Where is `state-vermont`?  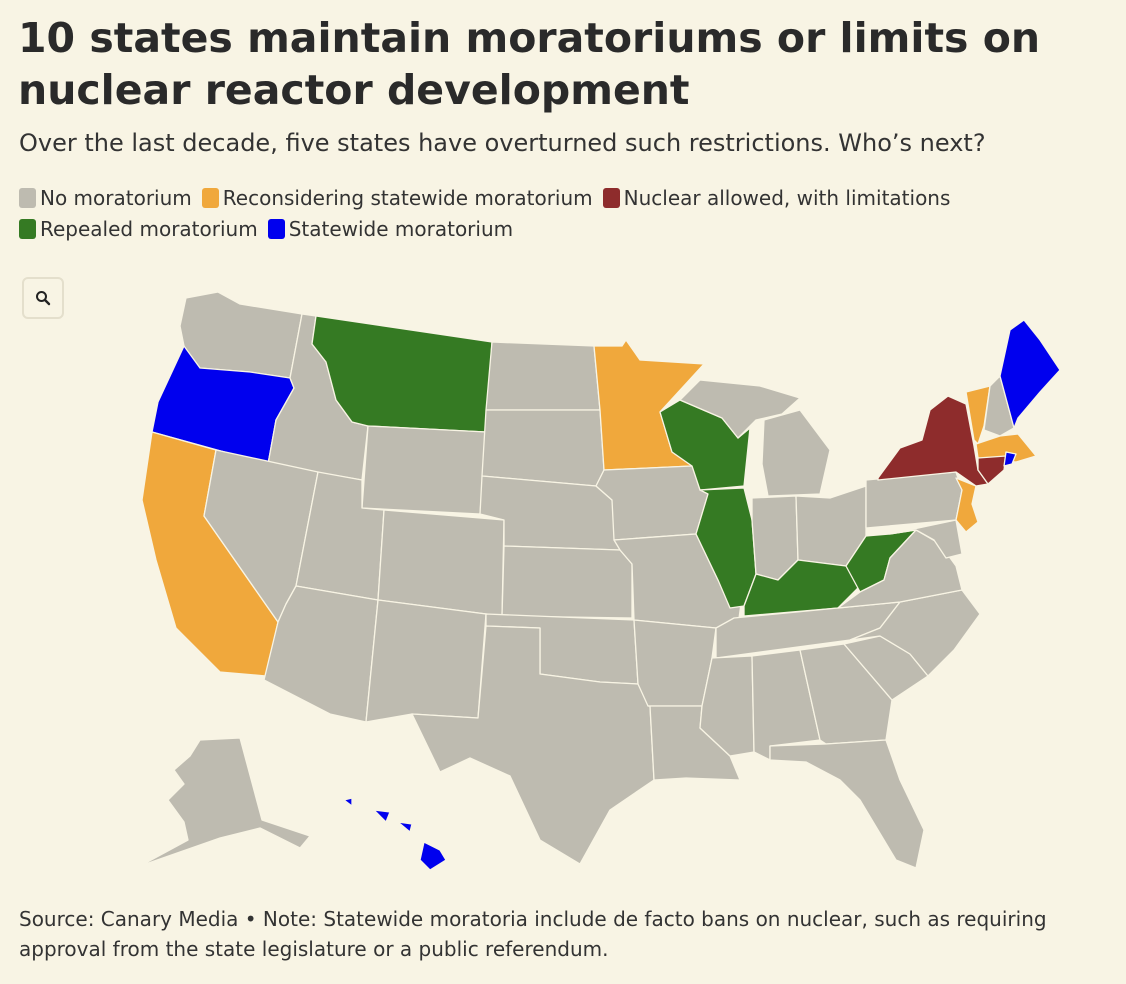 state-vermont is located at coordinates (978, 415).